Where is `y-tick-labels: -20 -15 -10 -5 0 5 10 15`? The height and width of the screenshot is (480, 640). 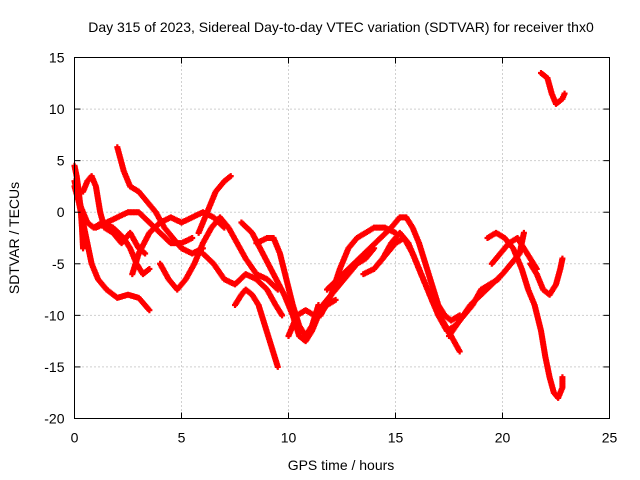 y-tick-labels: -20 -15 -10 -5 0 5 10 15 is located at coordinates (54, 238).